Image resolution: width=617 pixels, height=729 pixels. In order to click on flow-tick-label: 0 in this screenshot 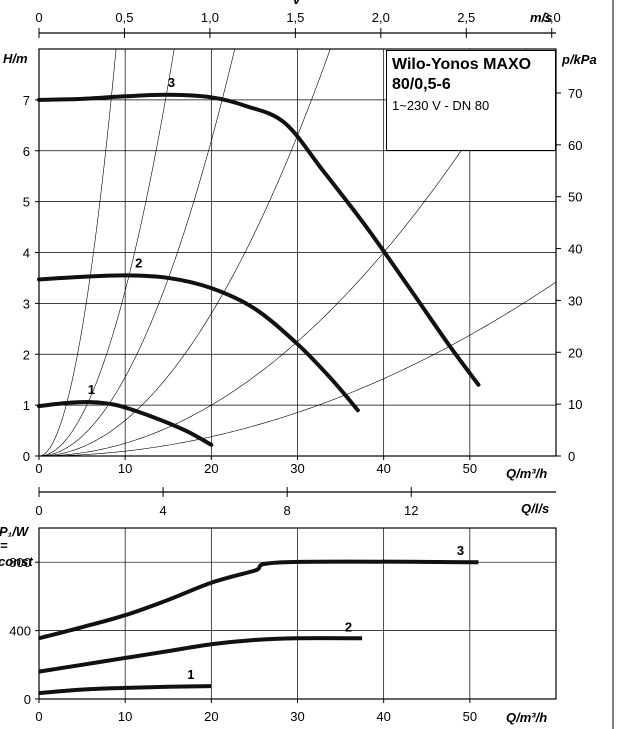, I will do `click(38, 468)`.